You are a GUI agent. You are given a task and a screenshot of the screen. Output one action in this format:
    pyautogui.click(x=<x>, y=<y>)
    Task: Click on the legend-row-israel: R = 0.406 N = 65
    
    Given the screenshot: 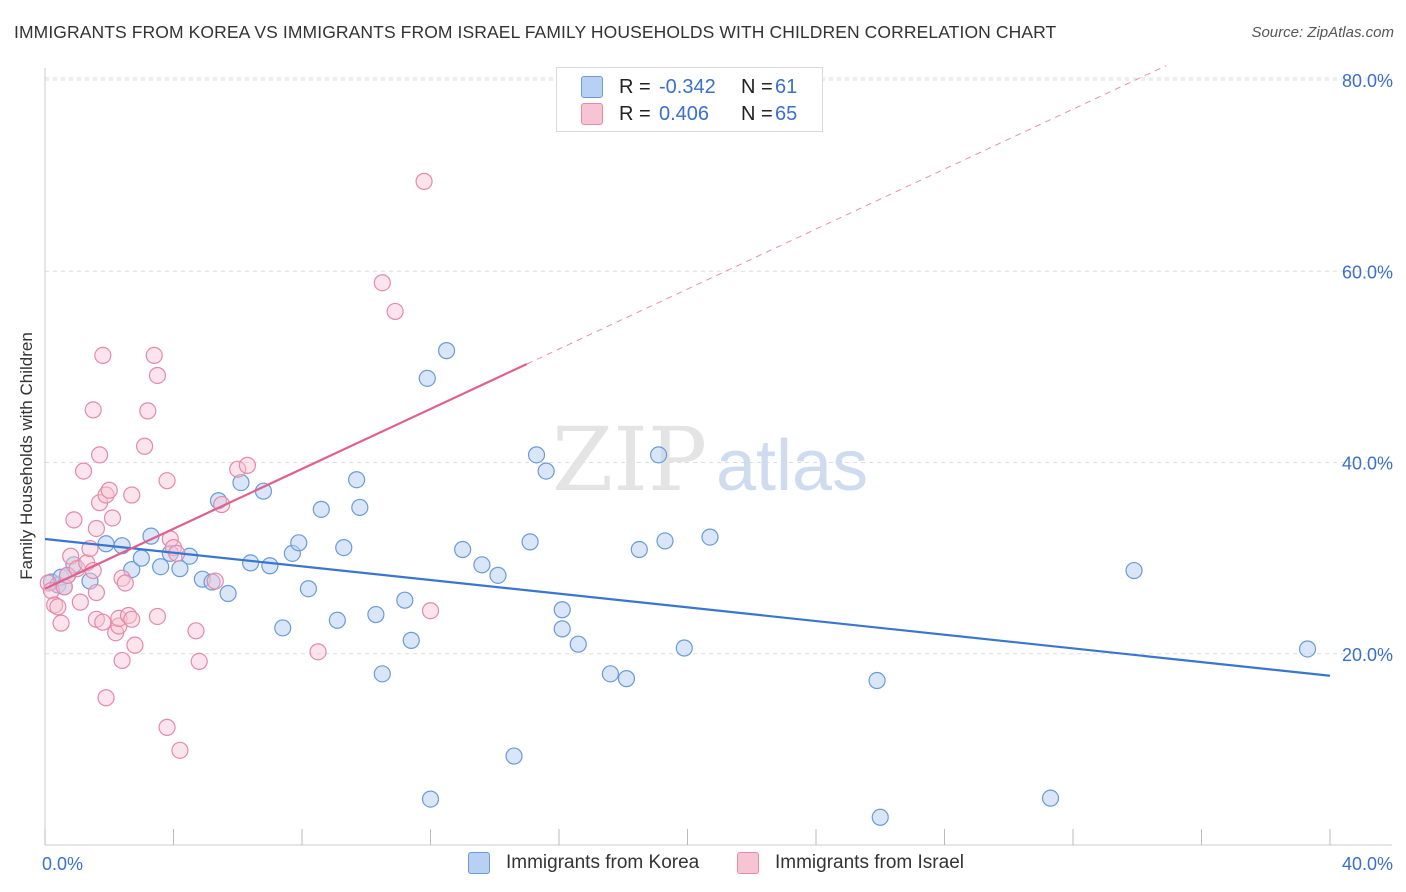 What is the action you would take?
    pyautogui.click(x=689, y=114)
    